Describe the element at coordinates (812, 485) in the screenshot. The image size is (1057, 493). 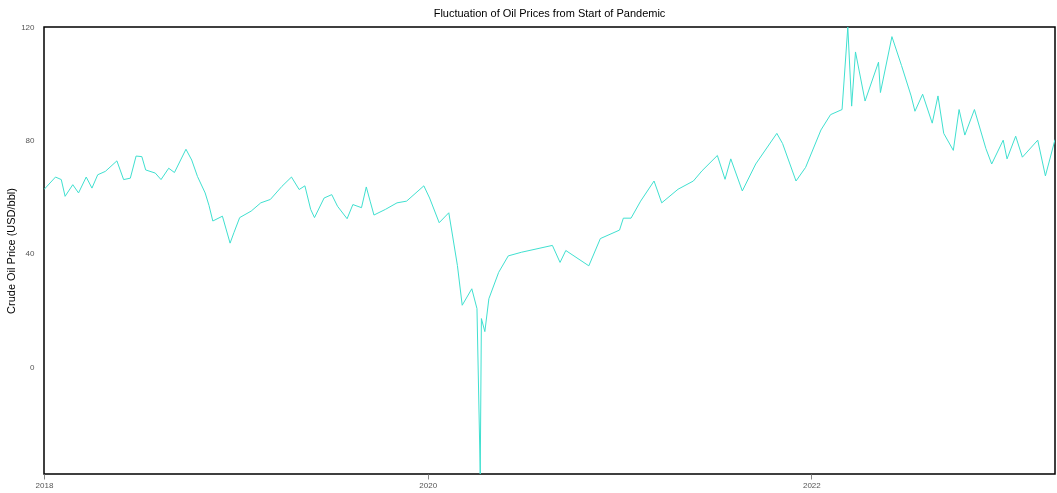
I see `x-tick-label: 2022` at that location.